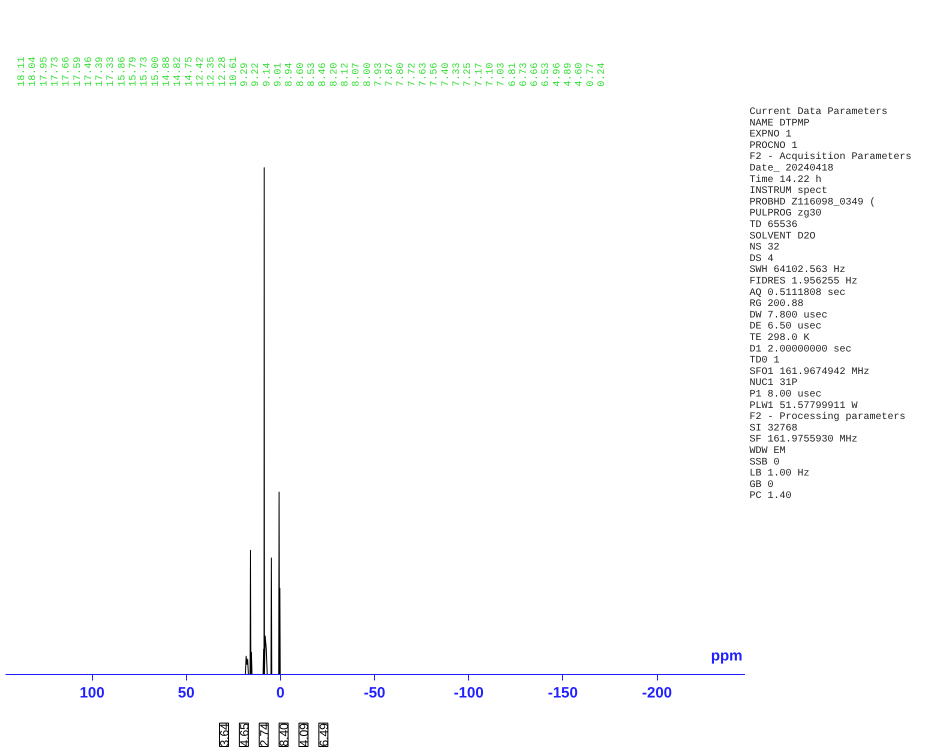 The image size is (944, 749). What do you see at coordinates (435, 74) in the screenshot?
I see `text: 7.56` at bounding box center [435, 74].